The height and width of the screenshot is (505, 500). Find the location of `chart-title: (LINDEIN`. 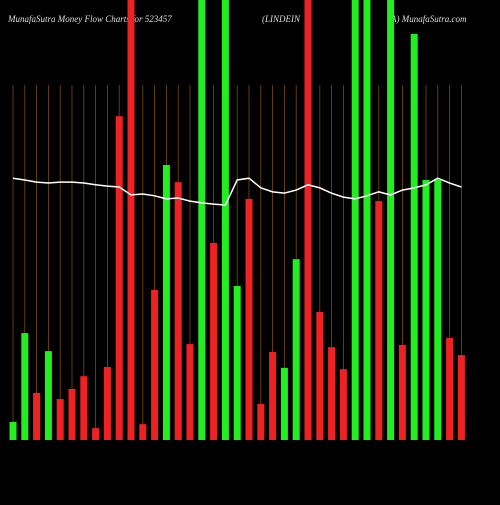

chart-title: (LINDEIN is located at coordinates (281, 19).